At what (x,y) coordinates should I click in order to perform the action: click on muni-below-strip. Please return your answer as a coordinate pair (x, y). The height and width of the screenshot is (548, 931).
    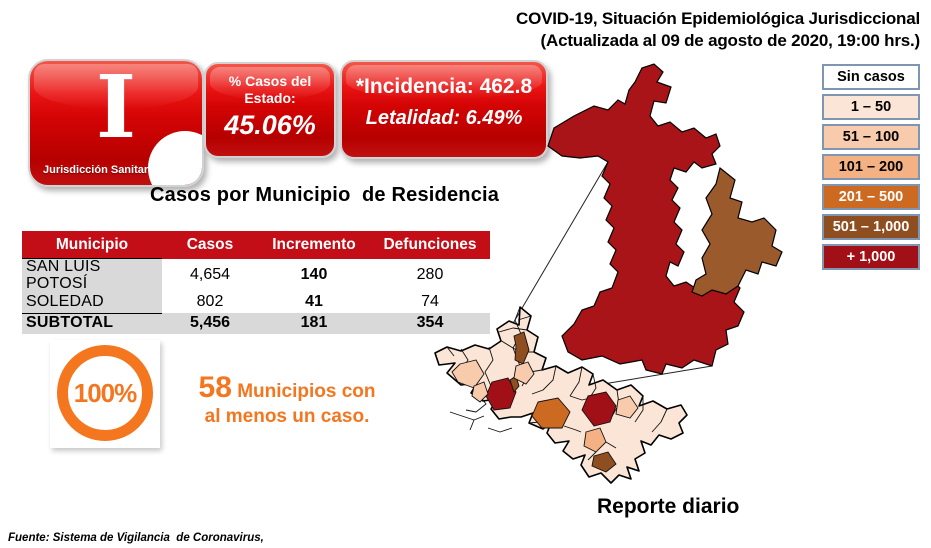
    Looking at the image, I should click on (524, 373).